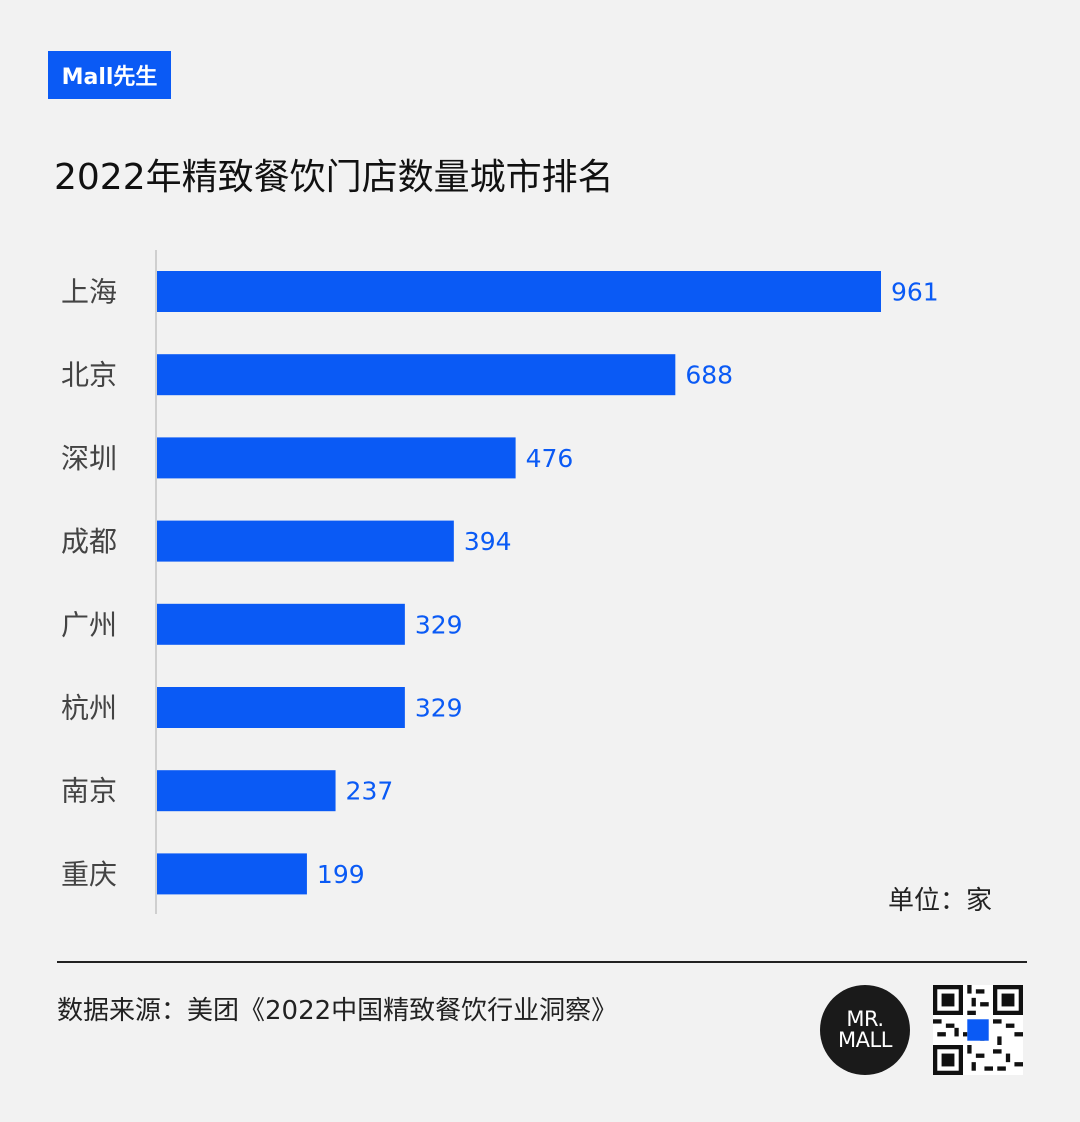 This screenshot has width=1080, height=1122. I want to click on category-label-7: 重庆, so click(89, 874).